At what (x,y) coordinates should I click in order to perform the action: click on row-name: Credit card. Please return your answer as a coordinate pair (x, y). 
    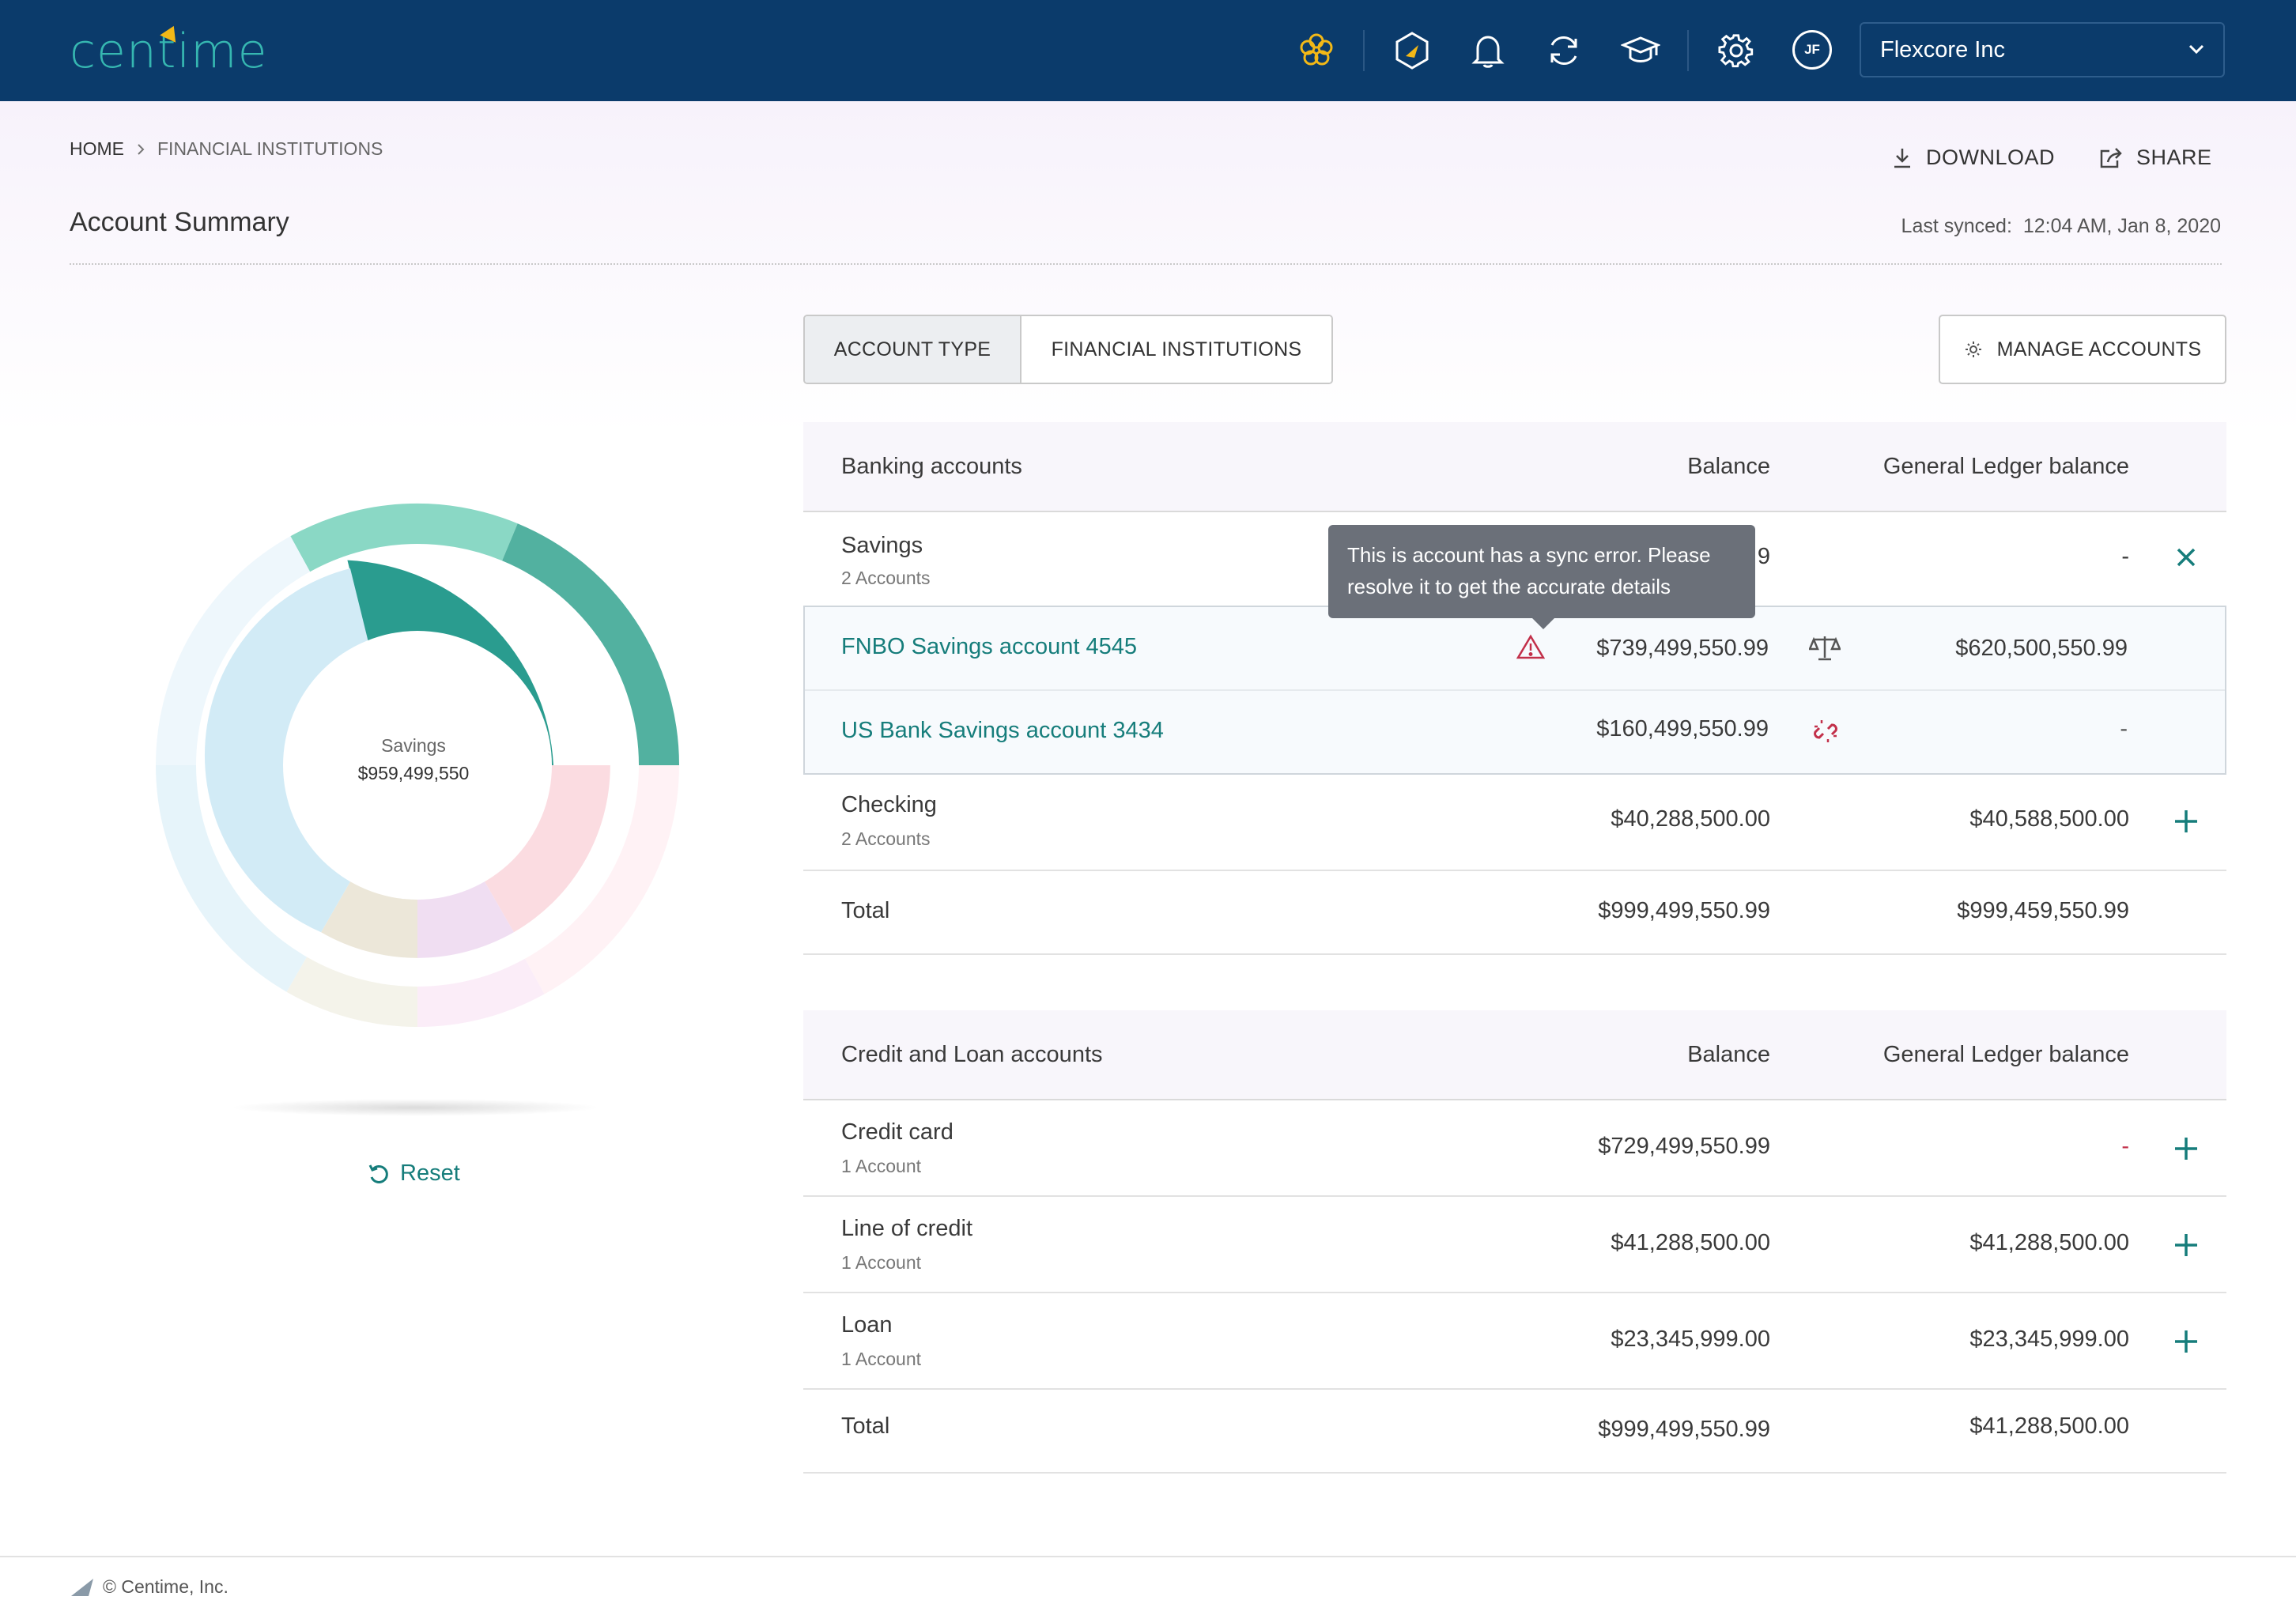
    Looking at the image, I should click on (898, 1132).